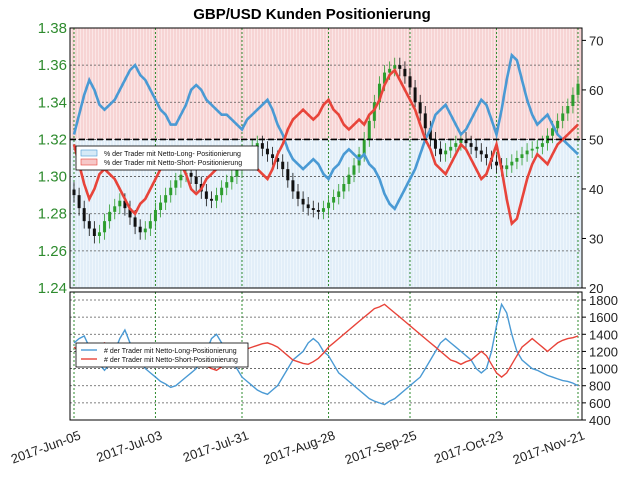 The image size is (624, 483). What do you see at coordinates (129, 446) in the screenshot?
I see `date-tick-label: 2017-Jul-03` at bounding box center [129, 446].